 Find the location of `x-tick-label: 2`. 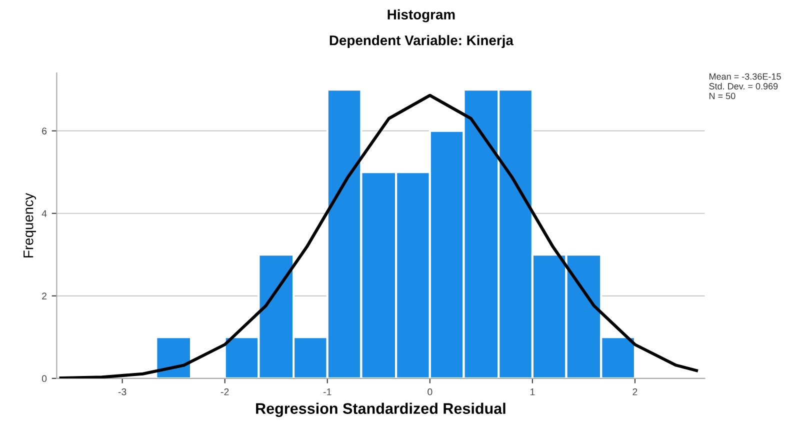

x-tick-label: 2 is located at coordinates (635, 392).